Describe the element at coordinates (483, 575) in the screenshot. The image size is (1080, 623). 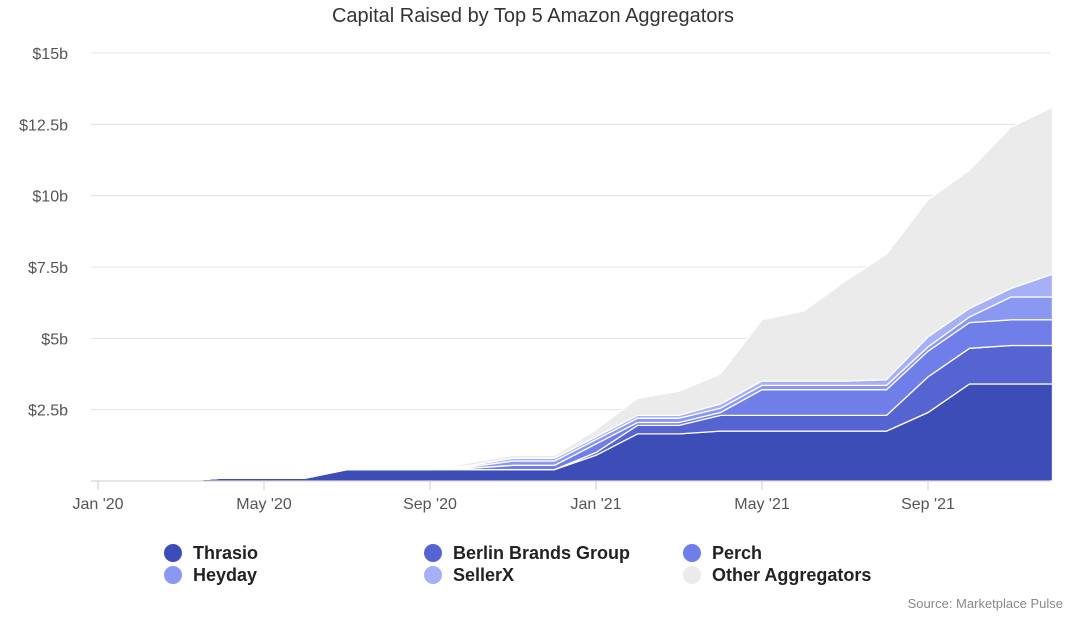
I see `legend-label: SellerX` at that location.